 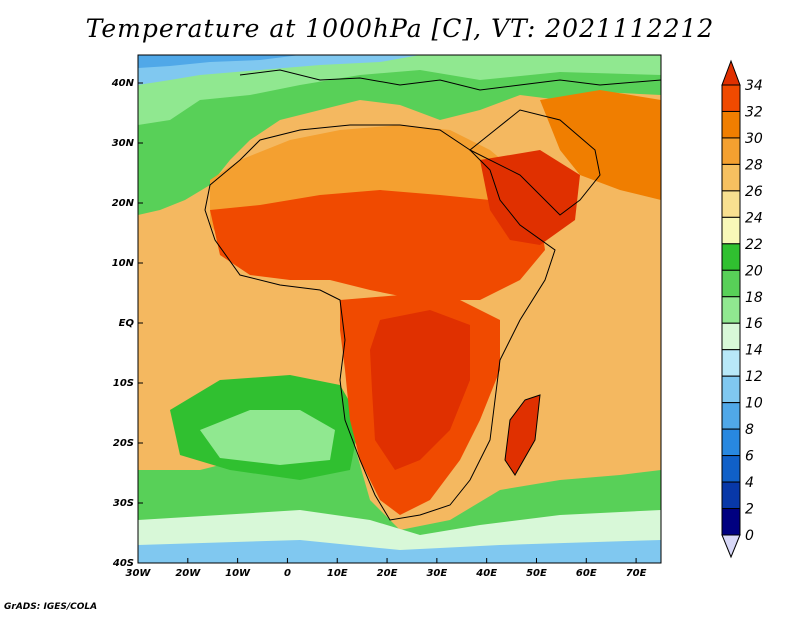 I want to click on colorbar-label: 34, so click(x=754, y=86).